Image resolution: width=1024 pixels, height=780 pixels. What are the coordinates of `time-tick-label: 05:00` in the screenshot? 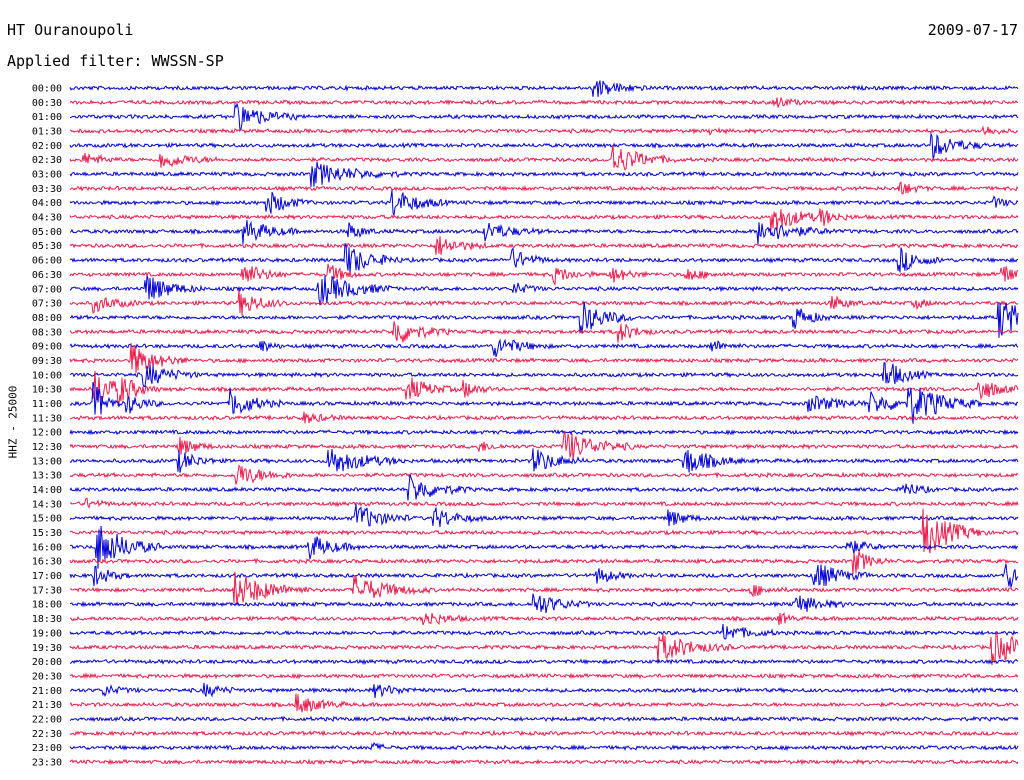 It's located at (47, 232).